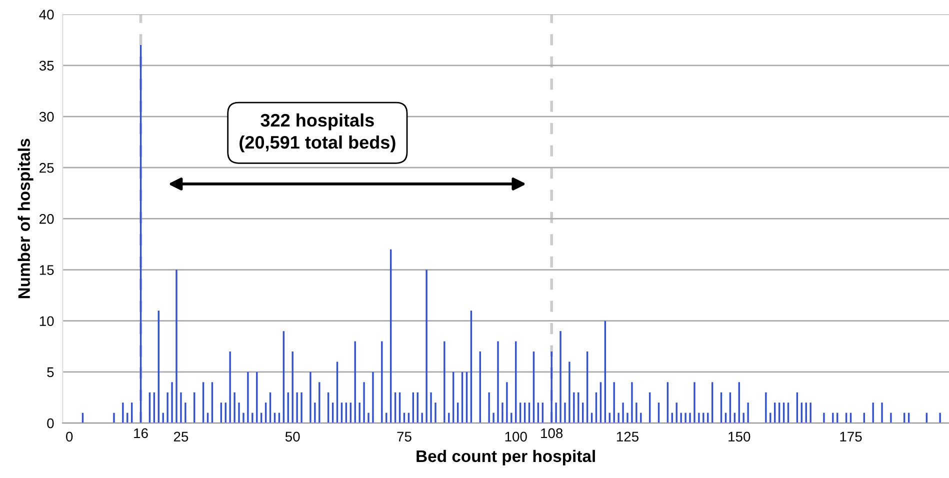 Image resolution: width=949 pixels, height=478 pixels. What do you see at coordinates (505, 458) in the screenshot?
I see `x-axis-title: Bed count per hospital` at bounding box center [505, 458].